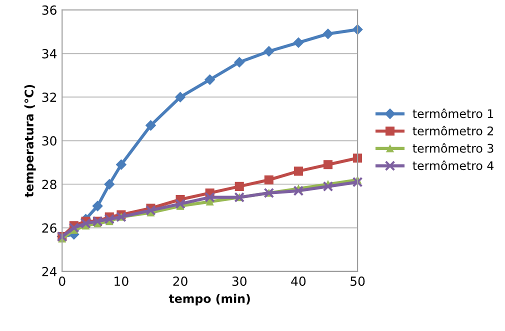 This screenshot has height=331, width=505. I want to click on legend-label: termômetro 1, so click(453, 113).